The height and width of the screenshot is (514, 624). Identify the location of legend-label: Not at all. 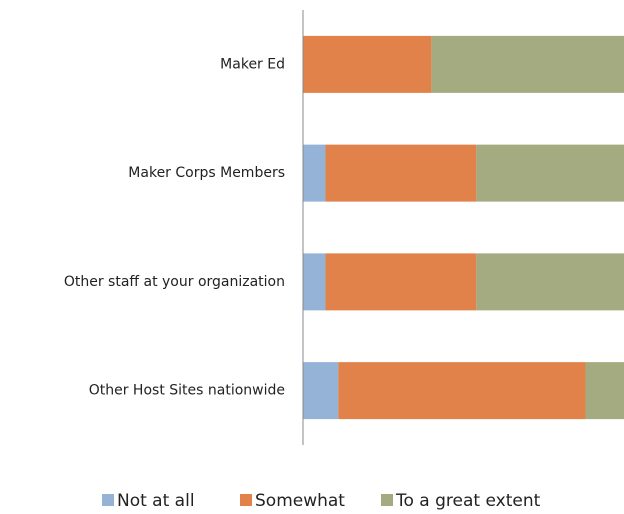
(156, 501).